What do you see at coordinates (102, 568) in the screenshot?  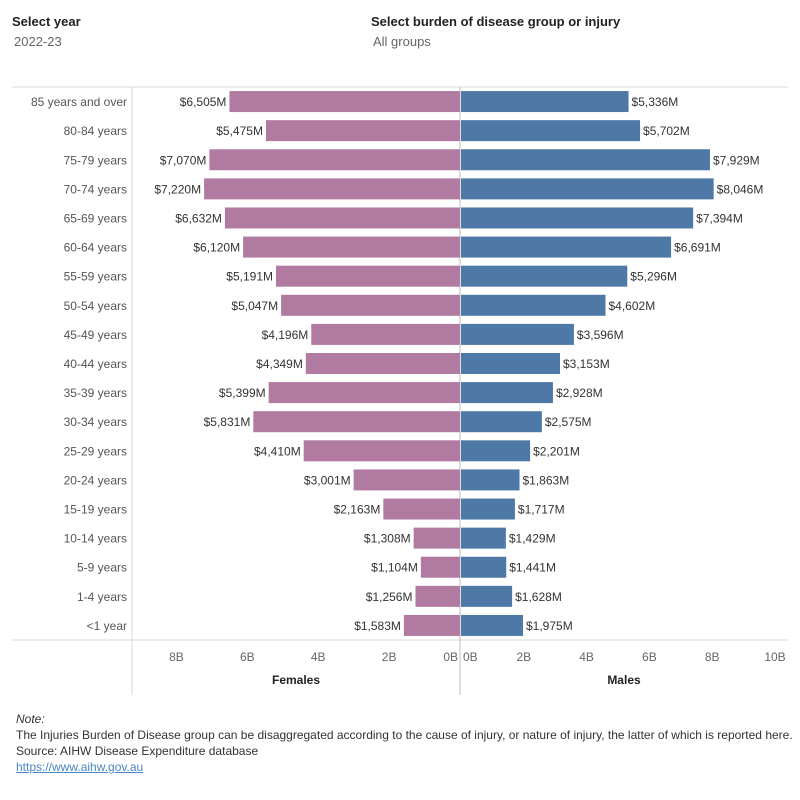 I see `category-label: 5-9 years` at bounding box center [102, 568].